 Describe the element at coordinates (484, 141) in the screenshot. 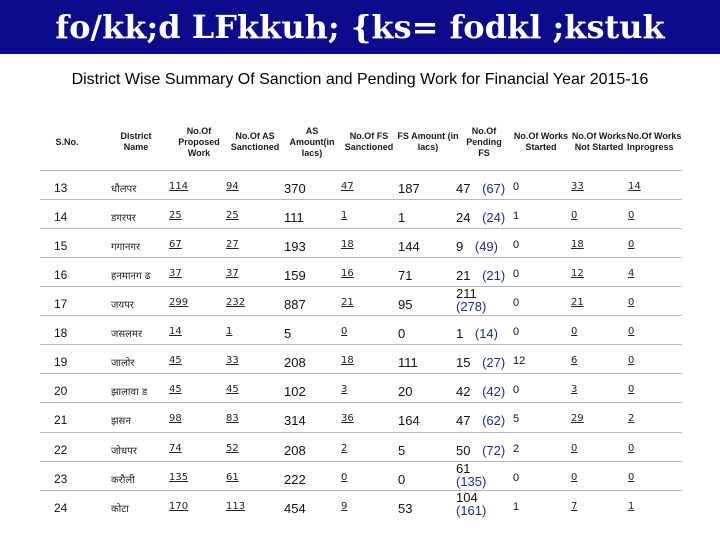

I see `header-pending-fs: No.Of Pending FS` at that location.